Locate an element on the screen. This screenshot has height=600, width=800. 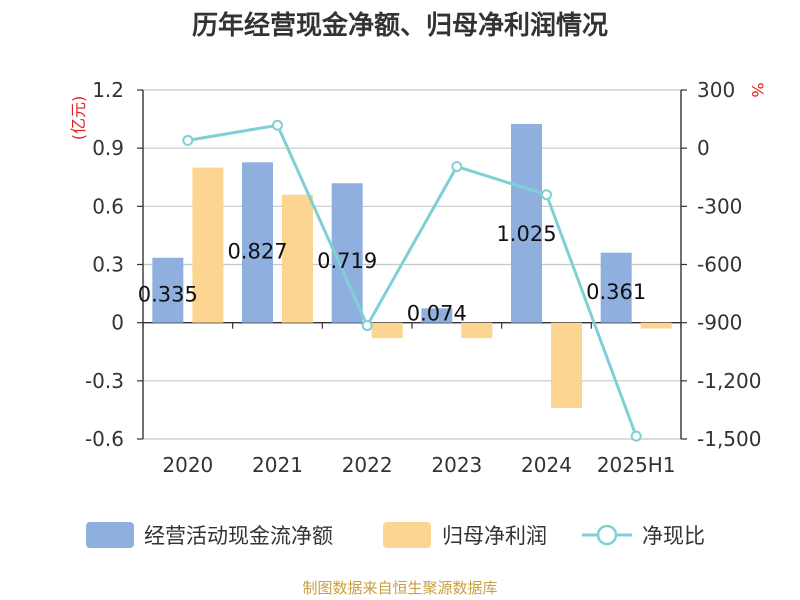
y-right-tick-label: 0 is located at coordinates (703, 148).